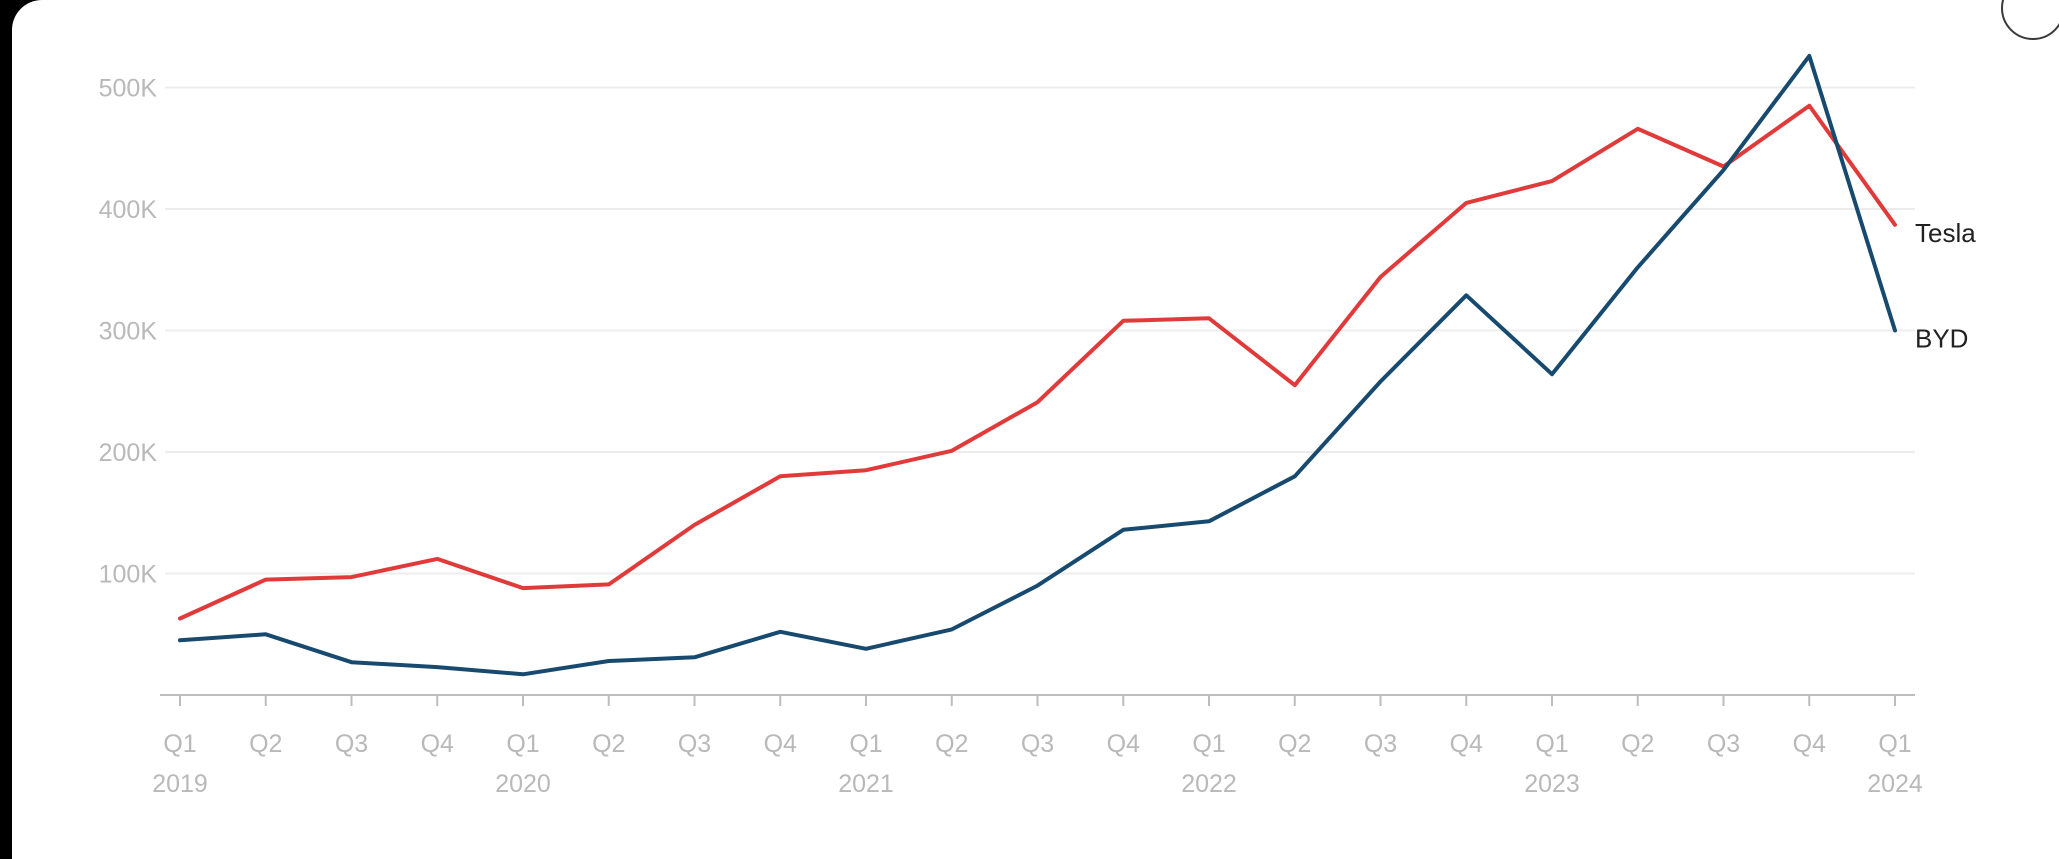 Image resolution: width=2059 pixels, height=859 pixels. Describe the element at coordinates (180, 784) in the screenshot. I see `x-year-label: 2019` at that location.